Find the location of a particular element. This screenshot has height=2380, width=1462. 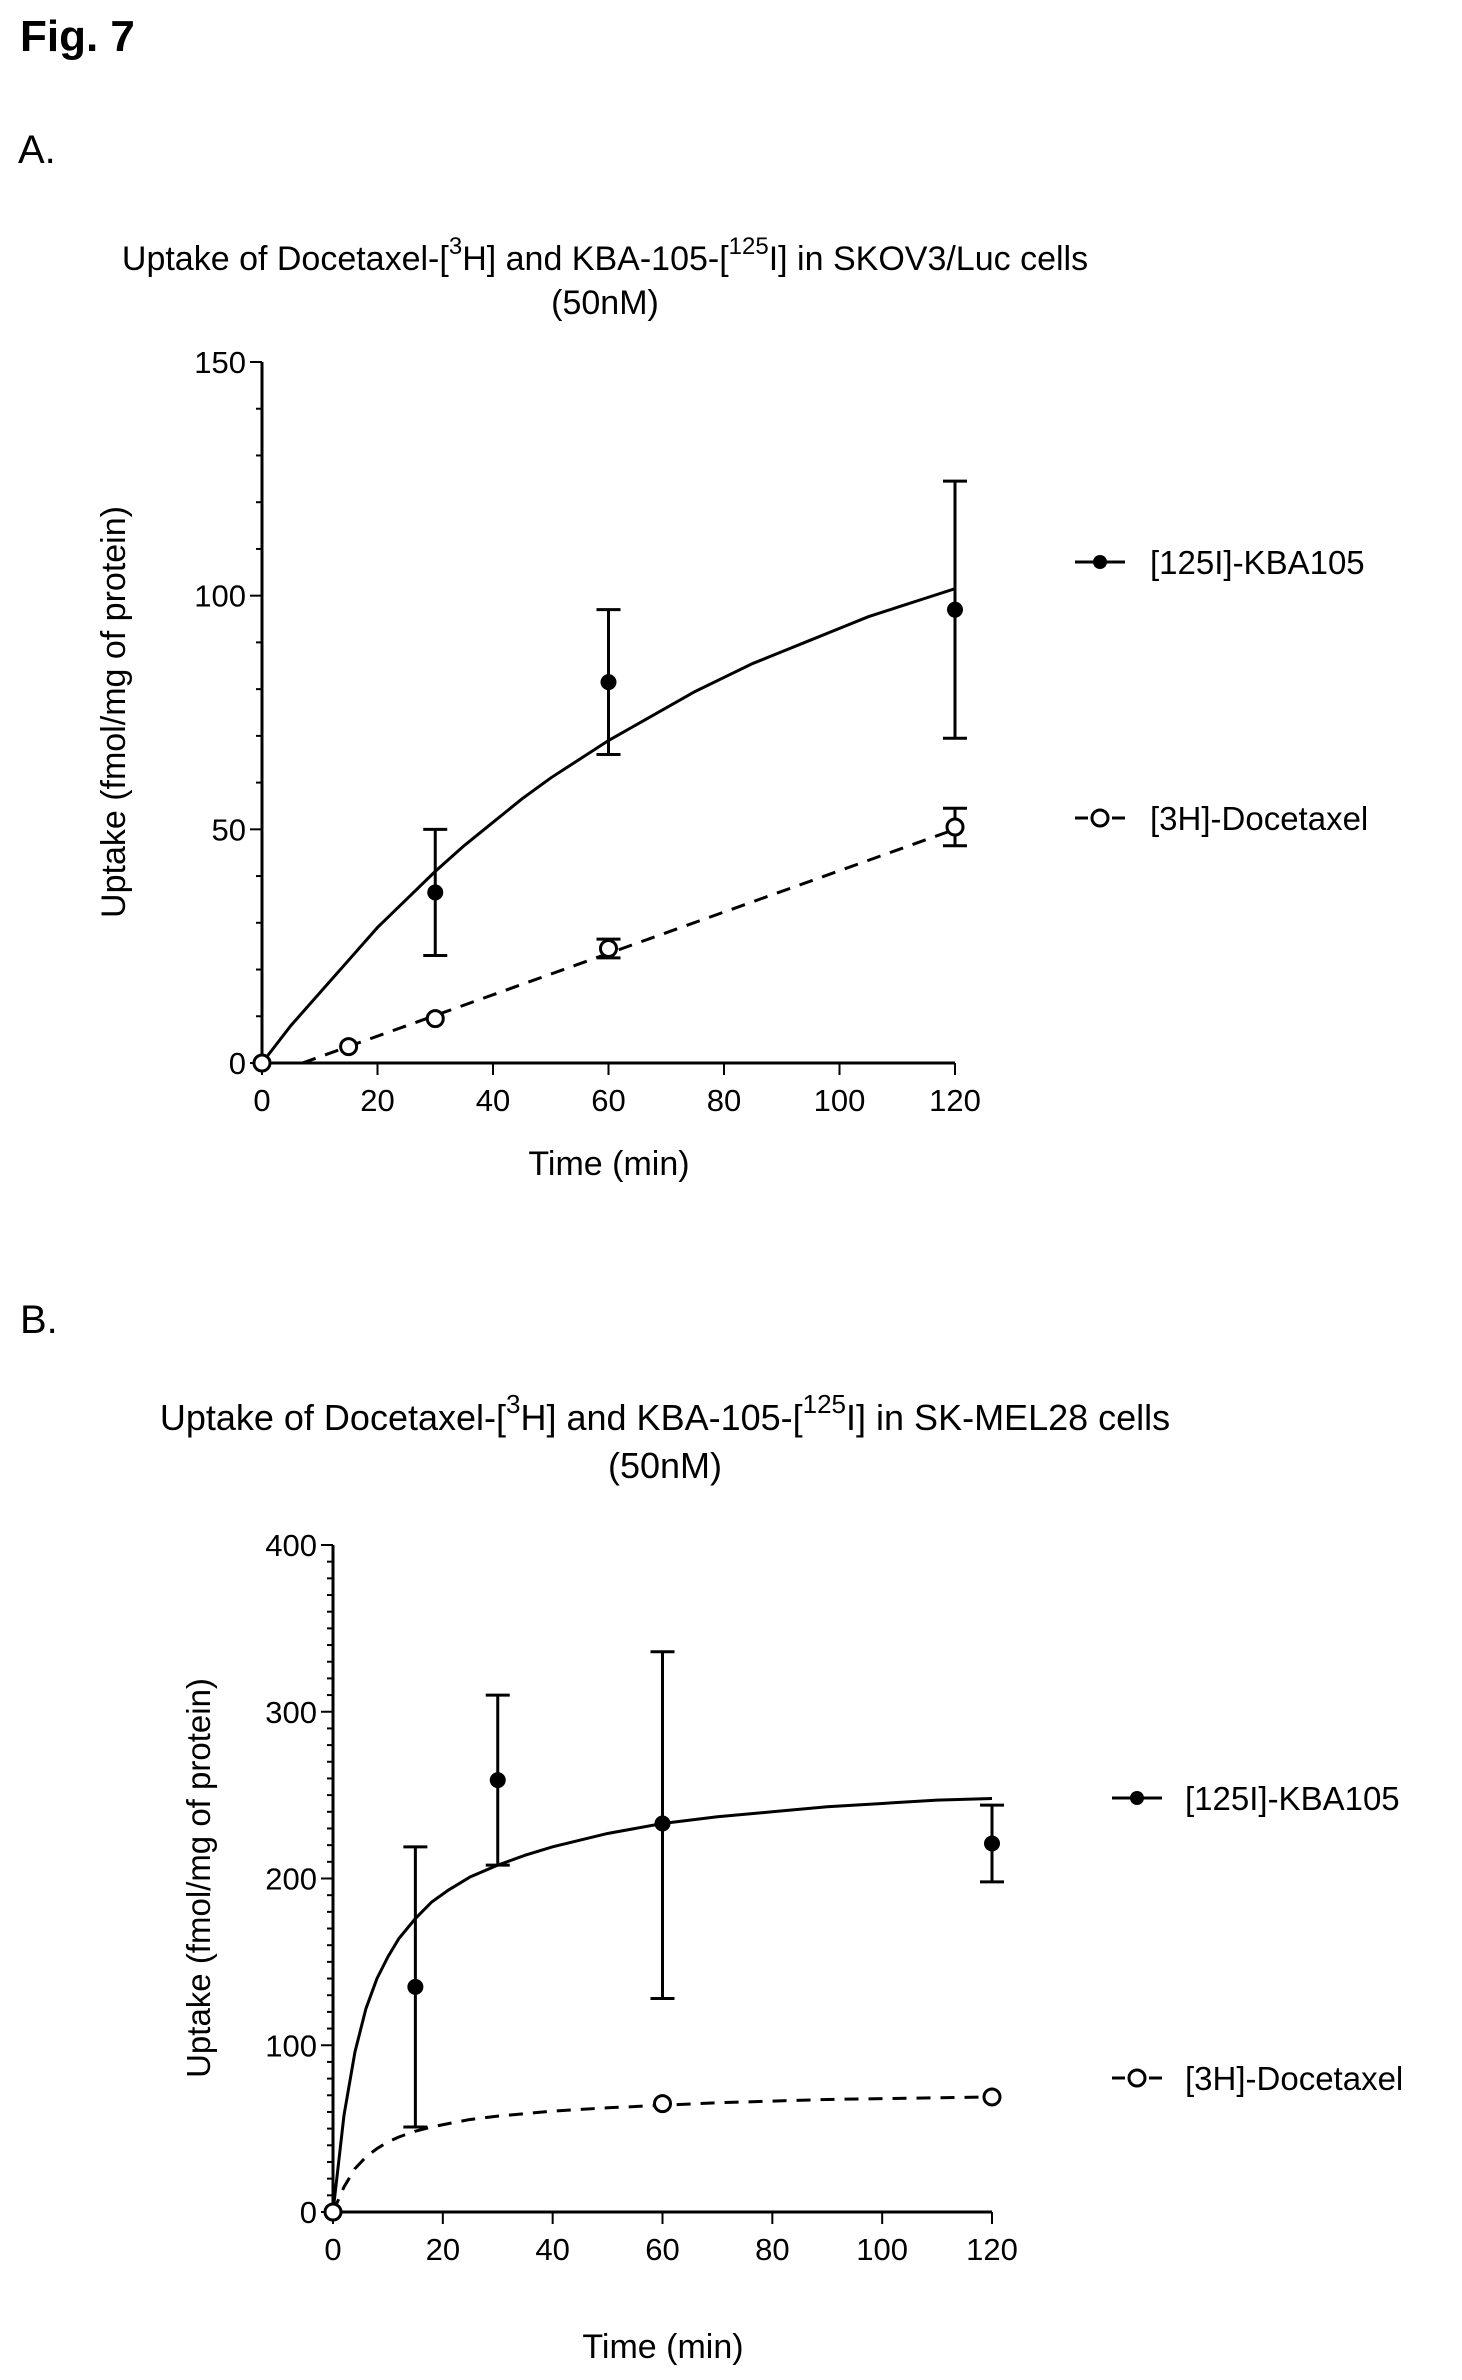

chart-b-x-tick-label: 40 is located at coordinates (552, 2249).